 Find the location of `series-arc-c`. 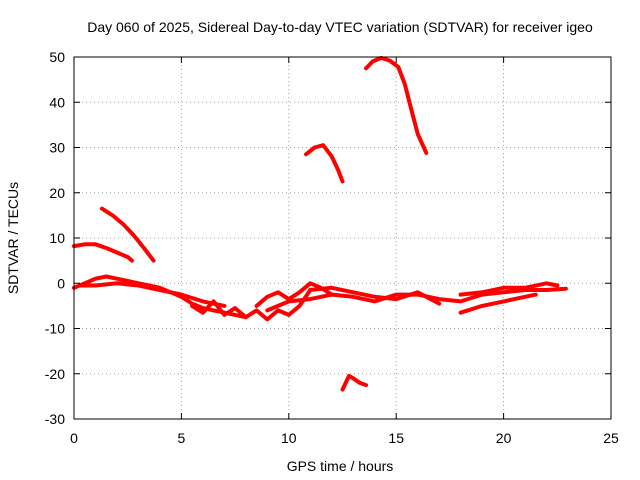

series-arc-c is located at coordinates (324, 163).